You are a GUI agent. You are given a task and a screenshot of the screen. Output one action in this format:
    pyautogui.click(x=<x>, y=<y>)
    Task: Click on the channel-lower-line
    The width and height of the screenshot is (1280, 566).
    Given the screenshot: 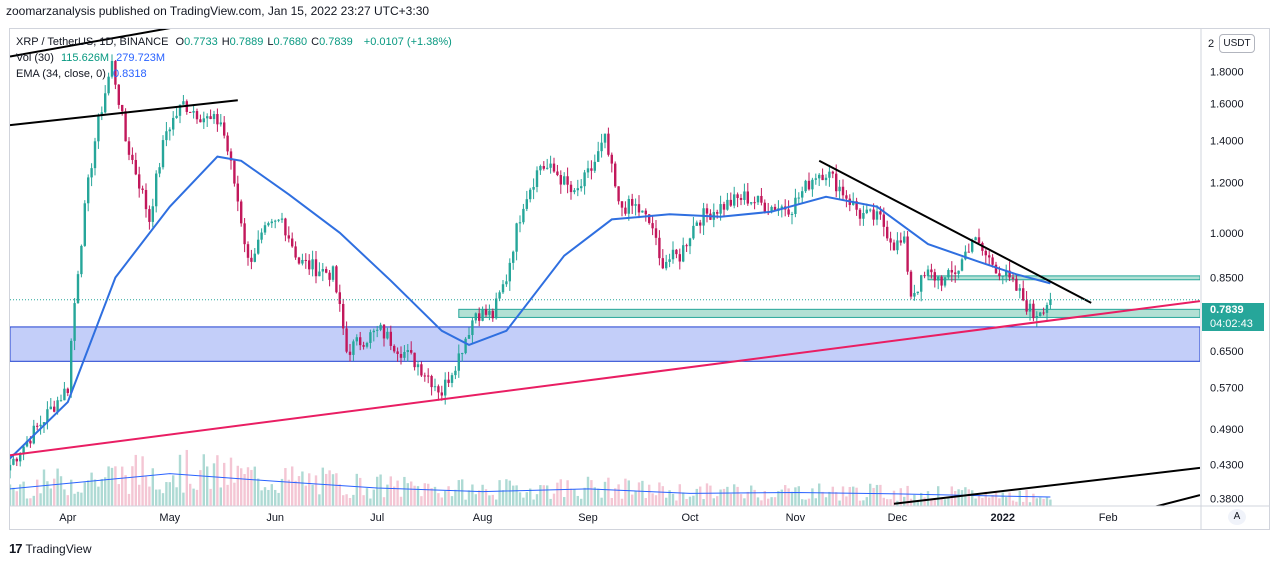 What is the action you would take?
    pyautogui.click(x=1133, y=511)
    